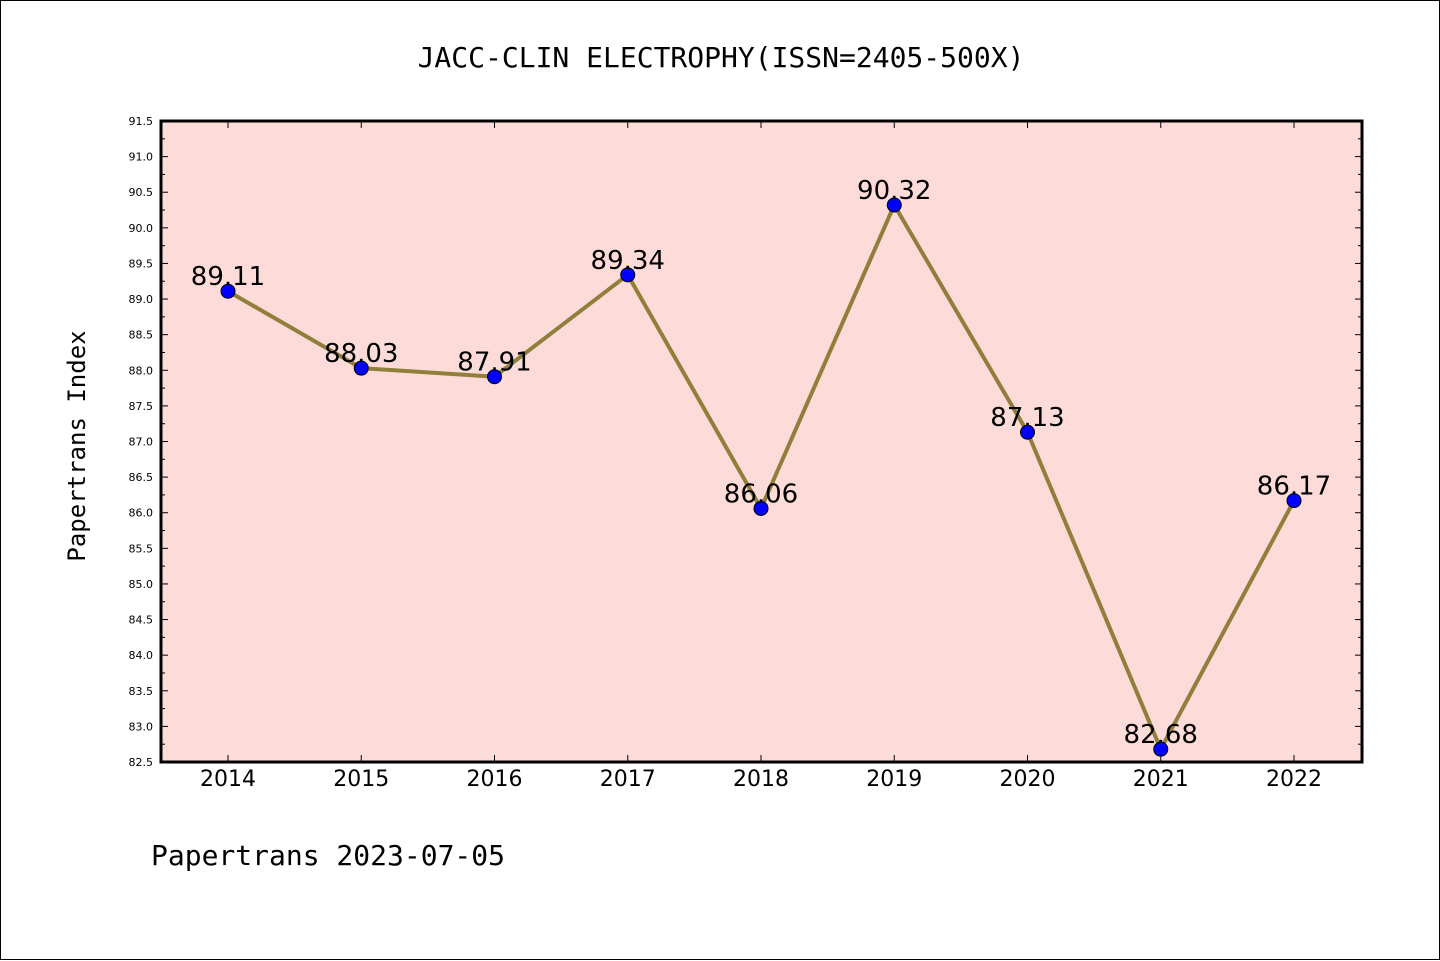  I want to click on y-tick-label: 91.5, so click(141, 121).